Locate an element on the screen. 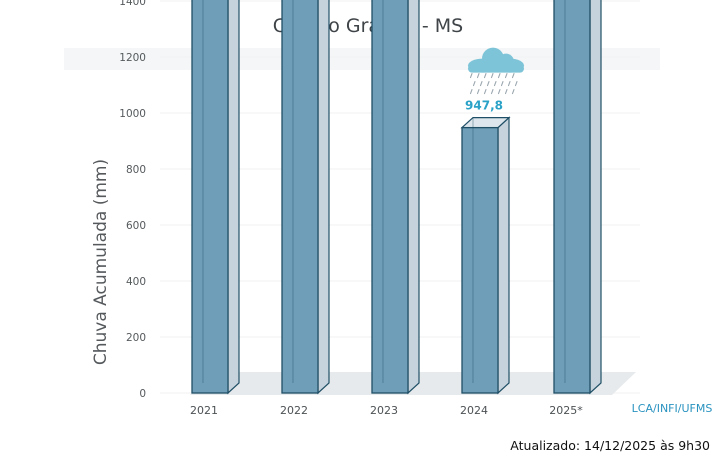 The height and width of the screenshot is (461, 724). x-tick-label: 2022 is located at coordinates (294, 410).